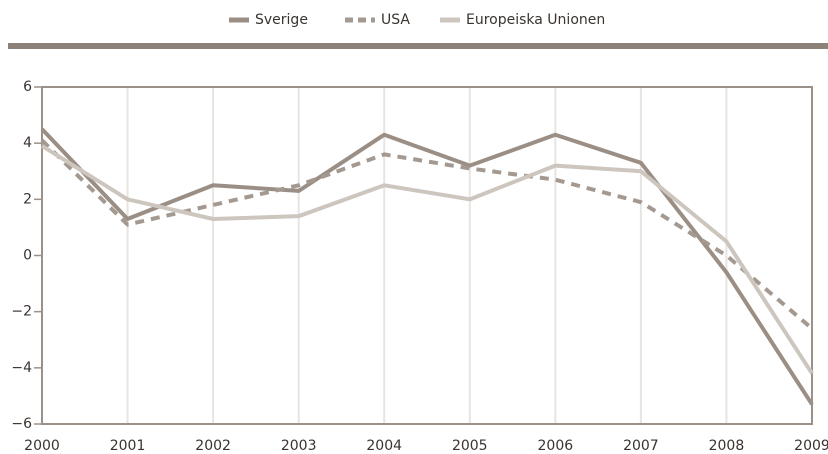 This screenshot has height=454, width=828. What do you see at coordinates (27, 143) in the screenshot?
I see `y-tick-label: 4` at bounding box center [27, 143].